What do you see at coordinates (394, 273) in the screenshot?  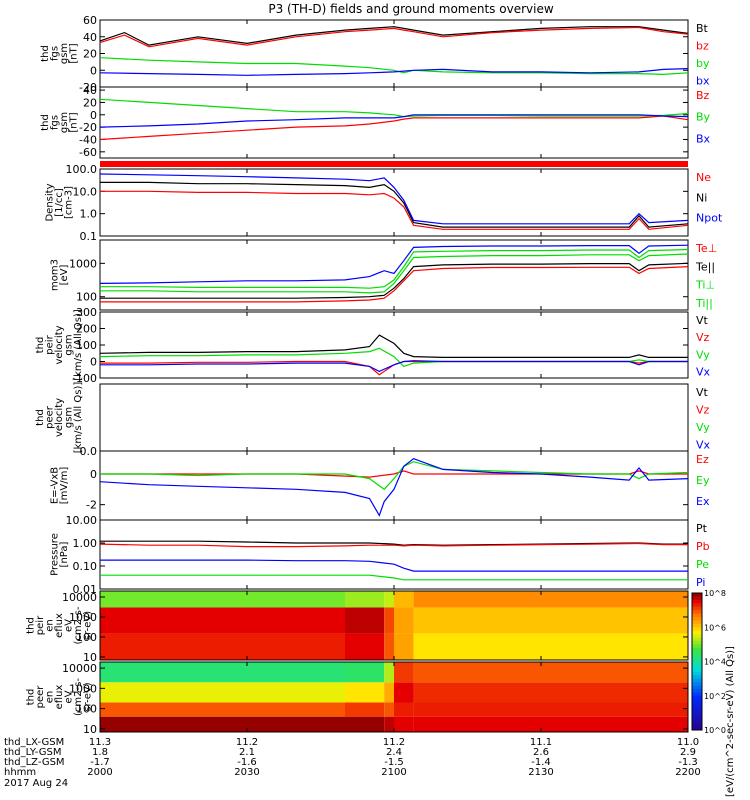 I see `series-line-Ti⊥` at bounding box center [394, 273].